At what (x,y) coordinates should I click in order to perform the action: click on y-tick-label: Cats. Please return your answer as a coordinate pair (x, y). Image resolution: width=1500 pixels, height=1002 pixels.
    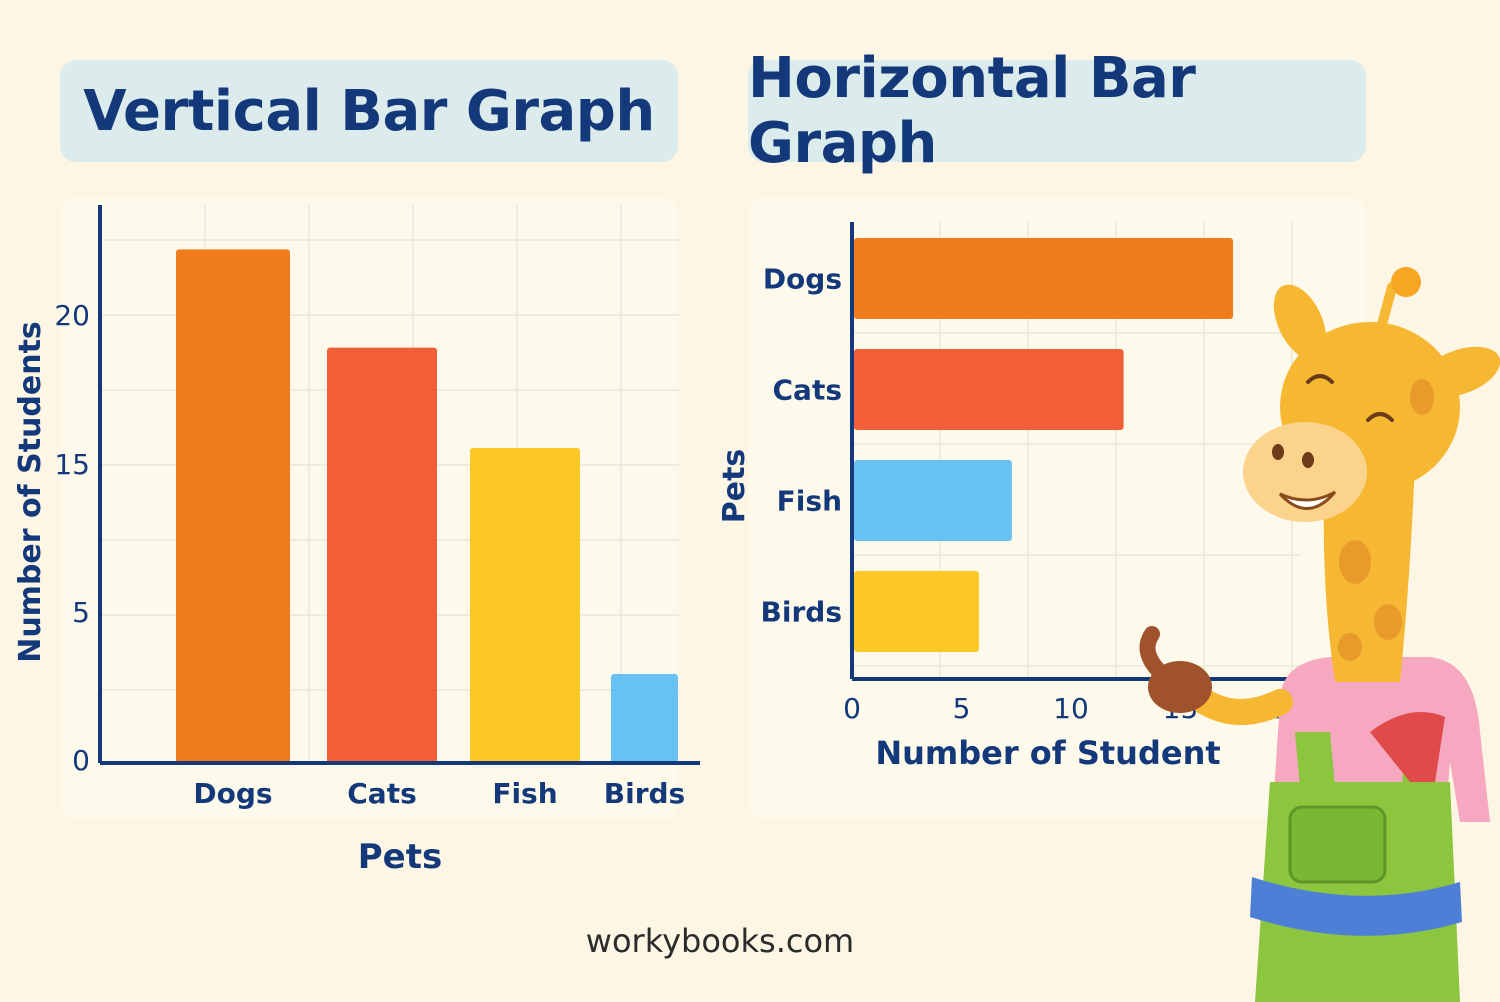
    Looking at the image, I should click on (808, 390).